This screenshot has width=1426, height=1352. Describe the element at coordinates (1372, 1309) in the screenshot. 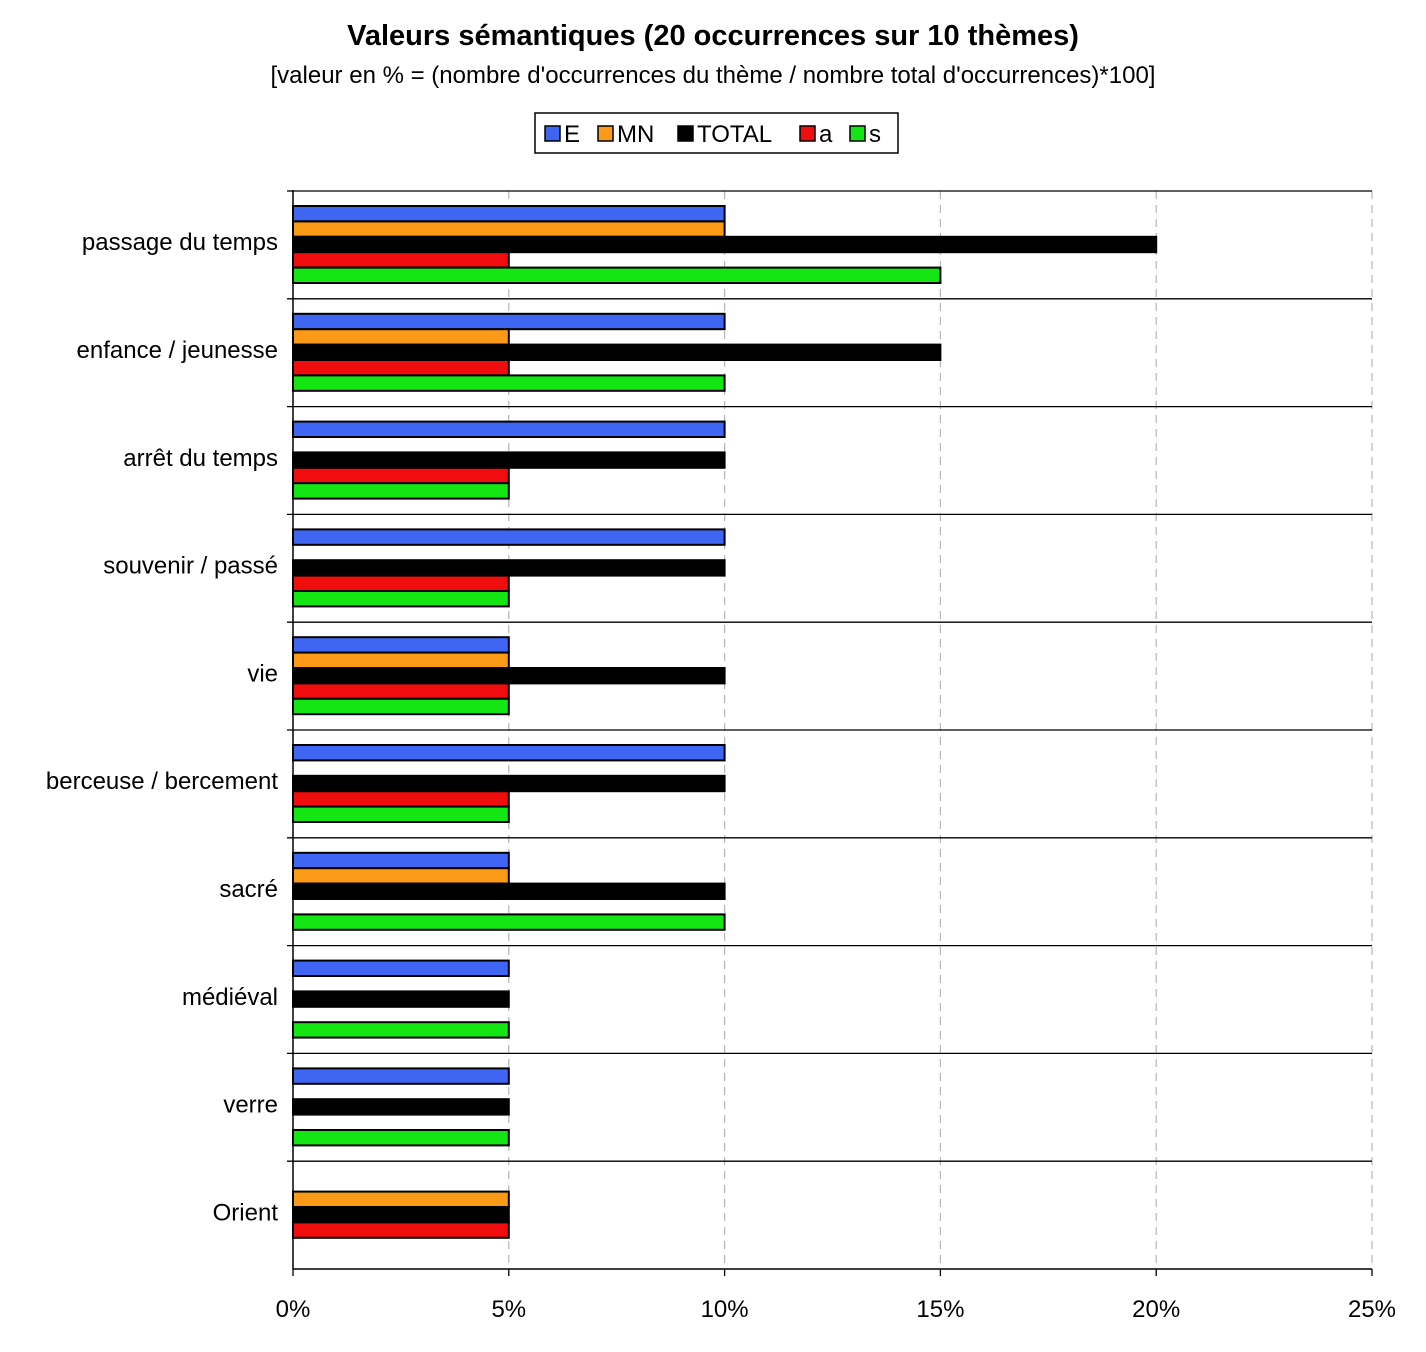

I see `x-tick-label: 25%` at that location.